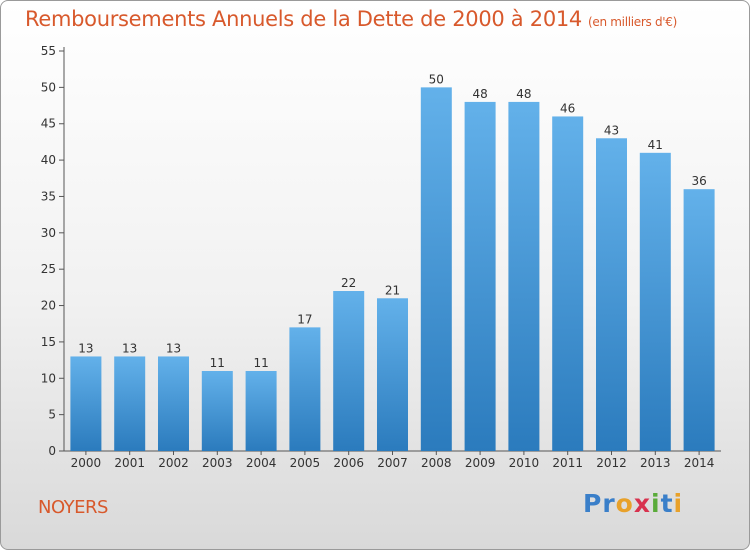 Image resolution: width=750 pixels, height=550 pixels. Describe the element at coordinates (48, 160) in the screenshot. I see `y-tick-label: 40` at that location.